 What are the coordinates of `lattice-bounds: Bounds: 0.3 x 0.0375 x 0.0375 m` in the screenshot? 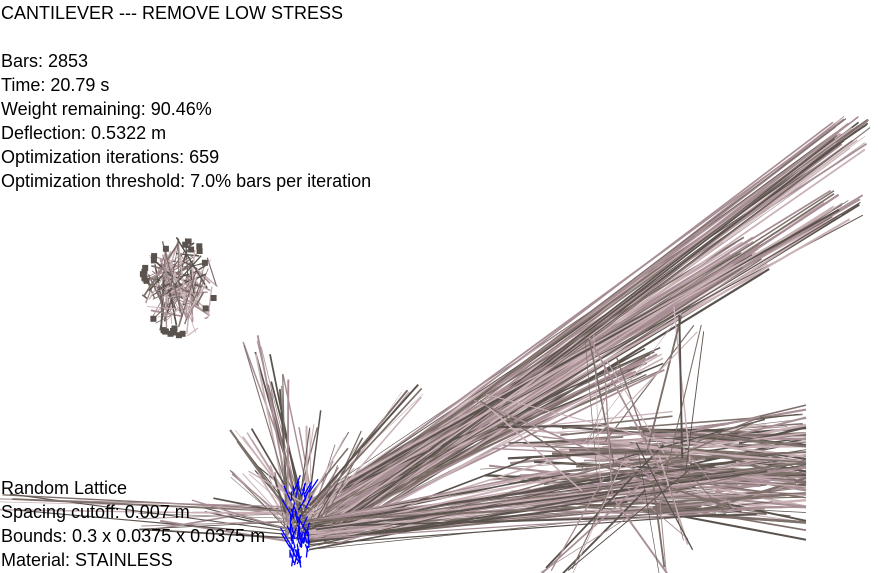 It's located at (133, 536).